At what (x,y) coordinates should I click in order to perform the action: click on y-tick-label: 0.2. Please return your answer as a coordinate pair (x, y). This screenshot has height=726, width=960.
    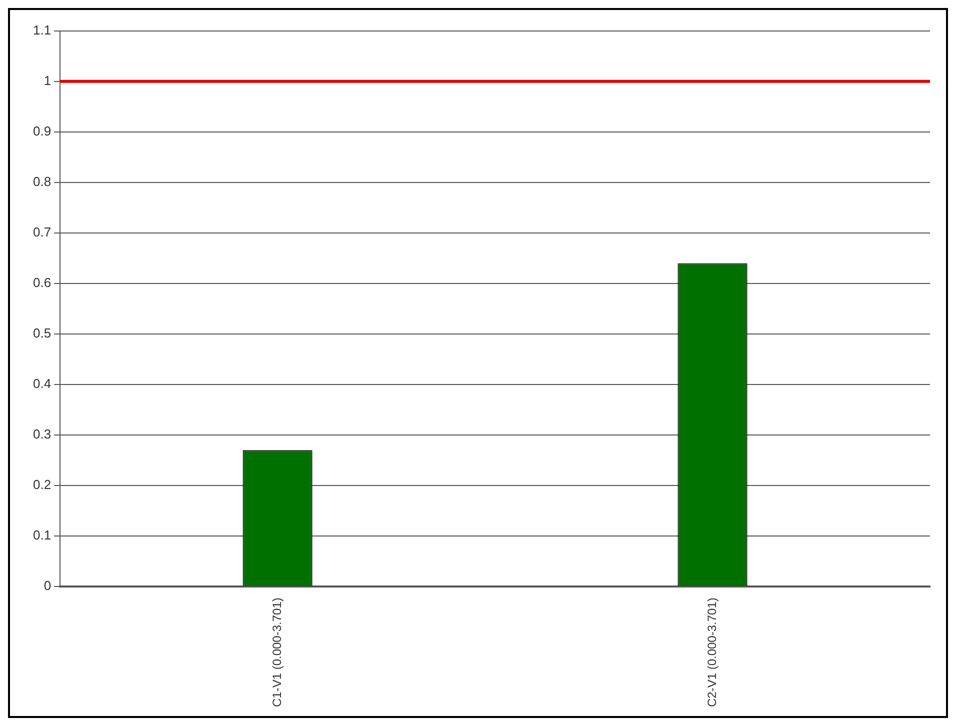
    Looking at the image, I should click on (42, 484).